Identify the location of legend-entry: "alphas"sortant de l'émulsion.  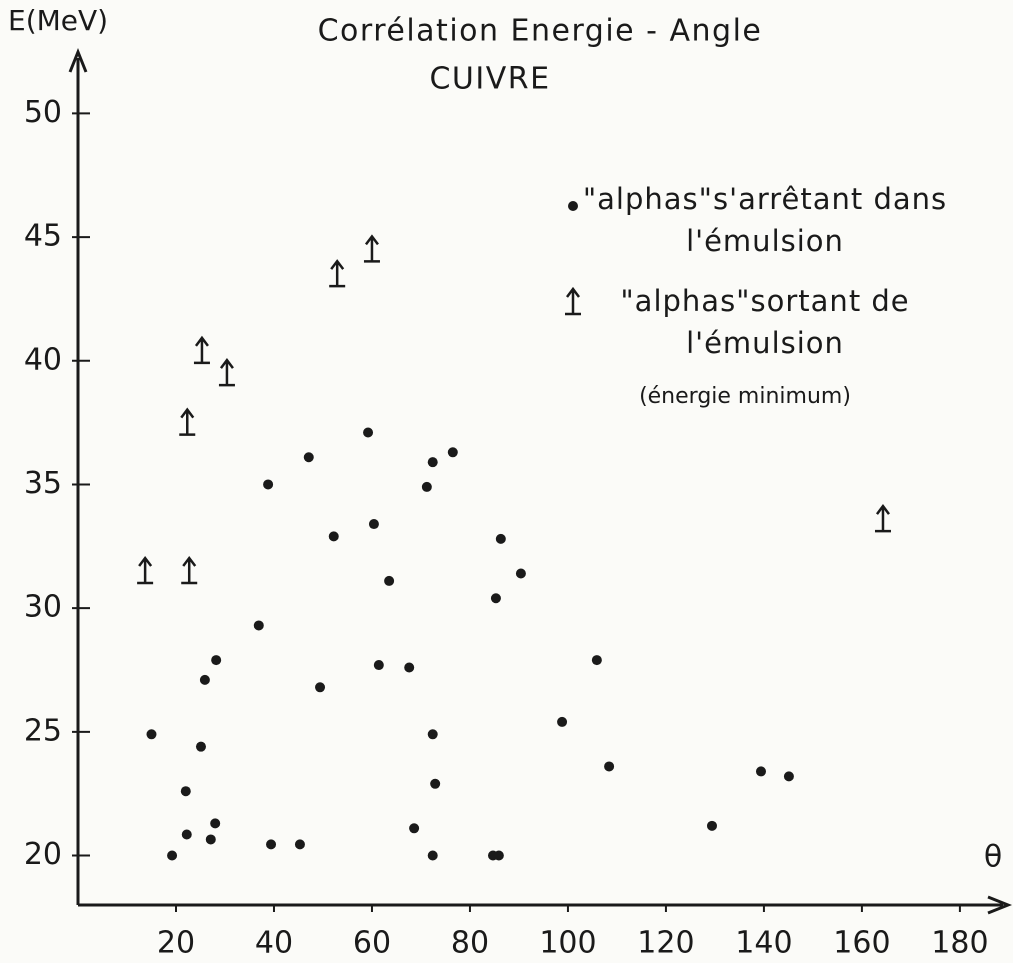
(765, 322).